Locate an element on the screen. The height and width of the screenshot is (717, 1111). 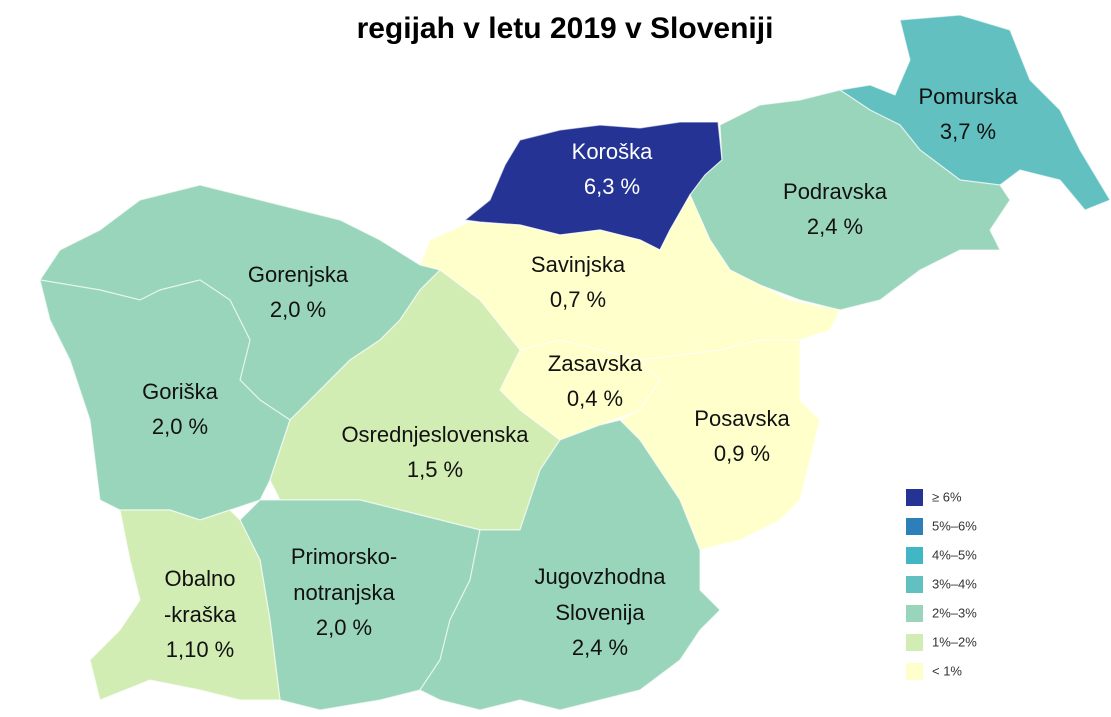
legend-label: 5%–6% is located at coordinates (954, 525).